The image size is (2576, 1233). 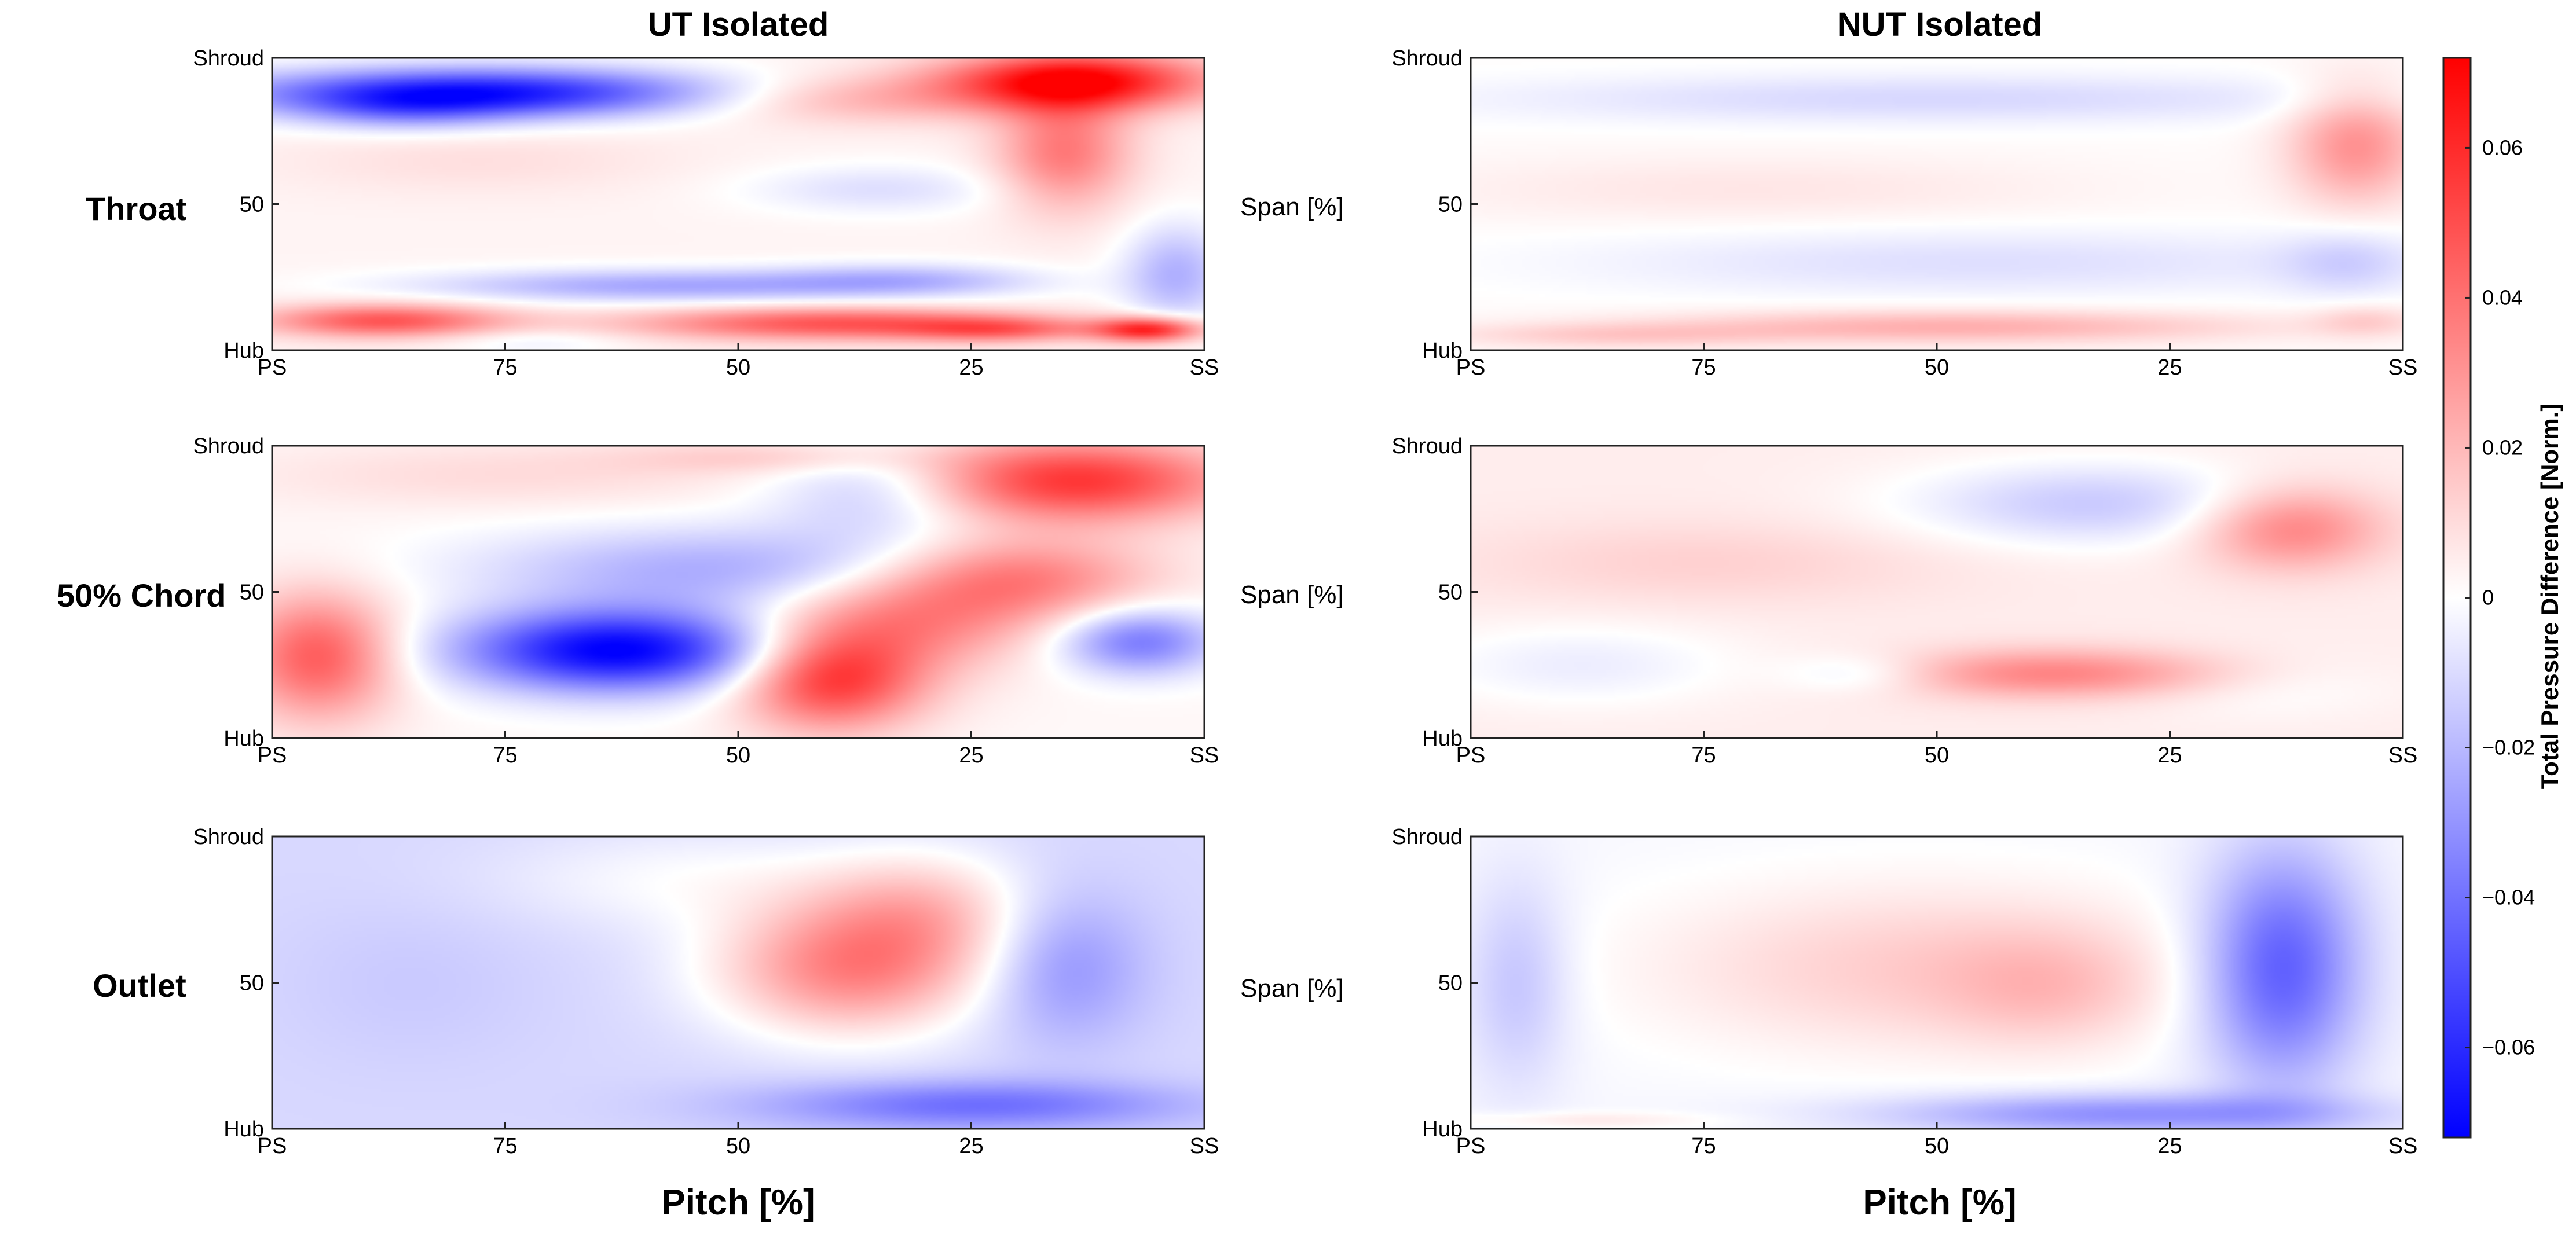 I want to click on heatmap-panel-ut-chord50: PS 75 50 25 SS Hub 50 Shroud, so click(x=706, y=601).